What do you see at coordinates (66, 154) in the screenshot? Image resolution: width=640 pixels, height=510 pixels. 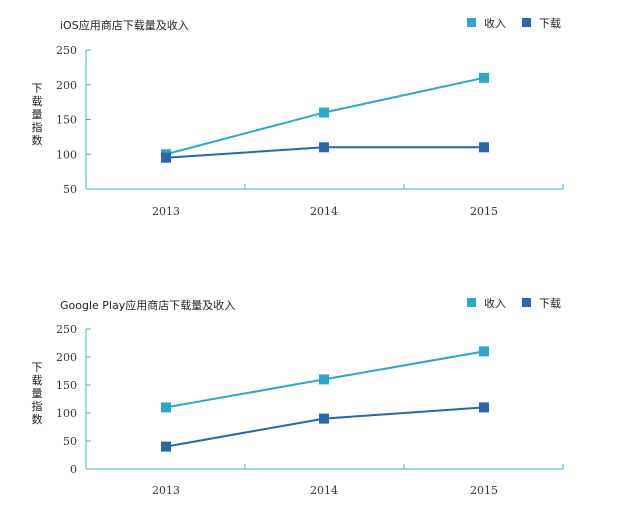 I see `y-tick-label-1-2: 100` at bounding box center [66, 154].